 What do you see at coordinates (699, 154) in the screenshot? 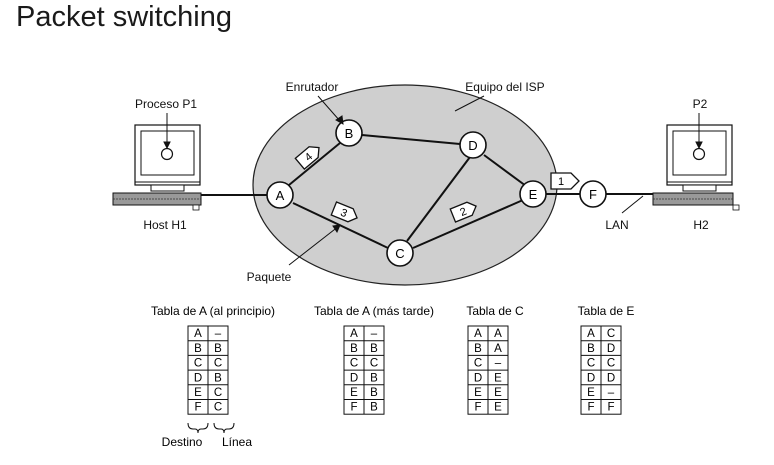
I see `process-p2-icon` at bounding box center [699, 154].